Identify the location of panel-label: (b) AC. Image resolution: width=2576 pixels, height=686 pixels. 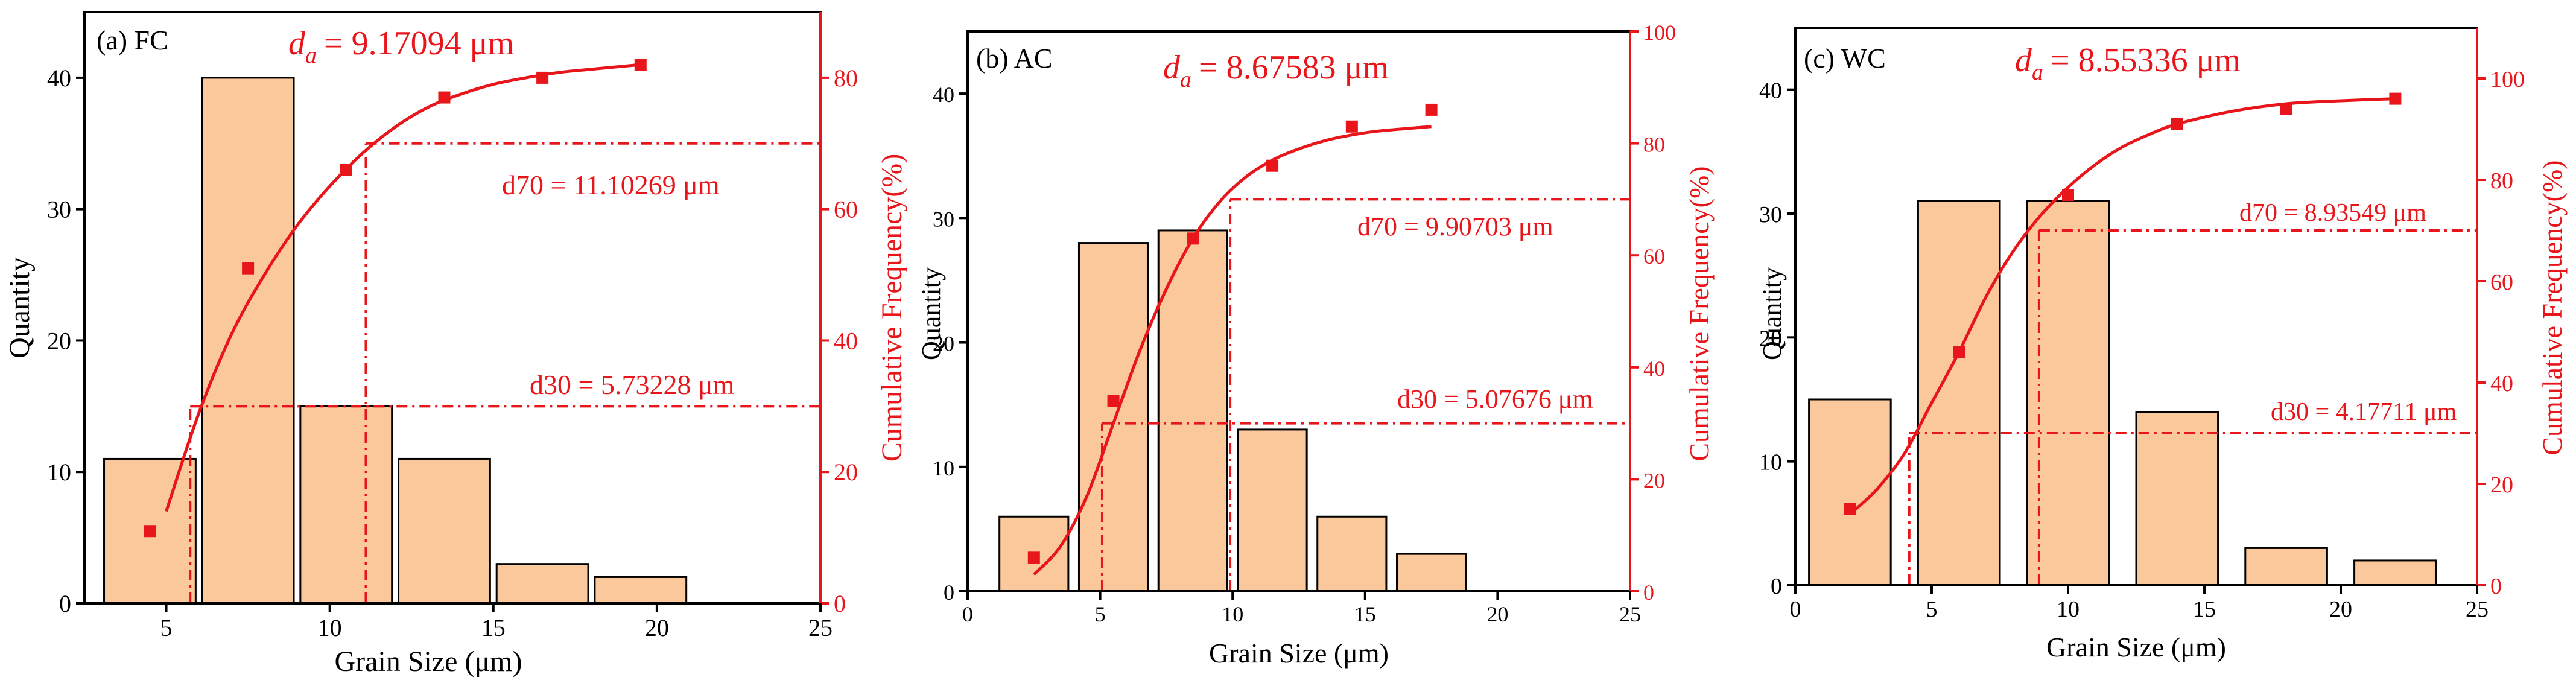
(1014, 58).